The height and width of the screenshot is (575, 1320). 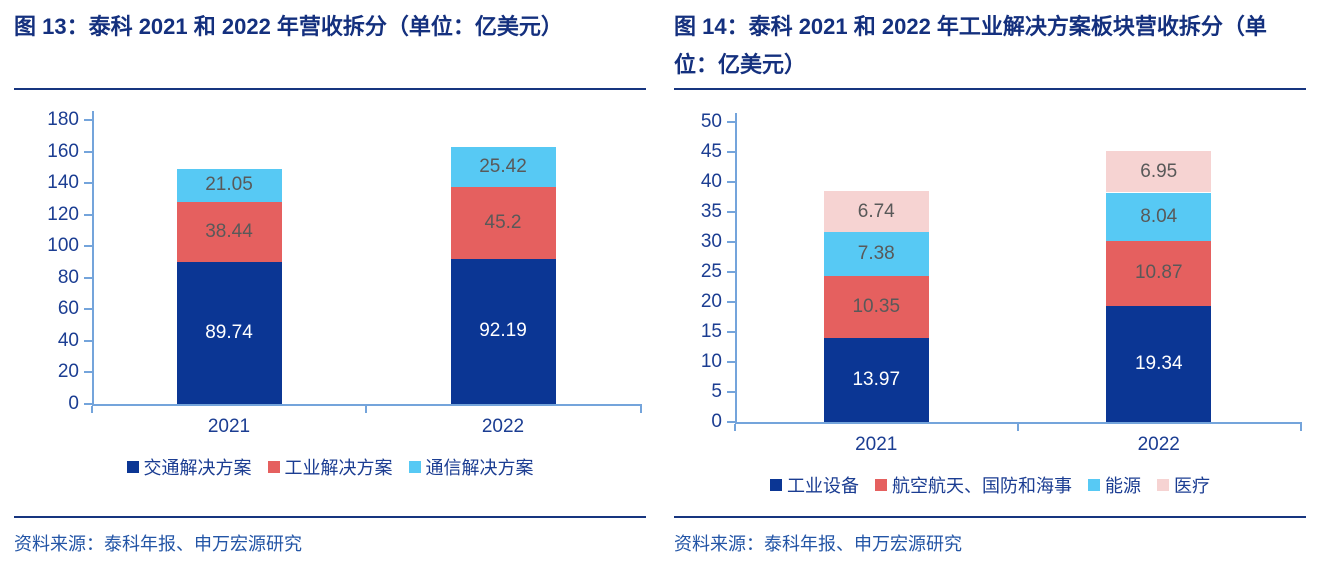 I want to click on y-axis-tick-label: 140, so click(x=63, y=183).